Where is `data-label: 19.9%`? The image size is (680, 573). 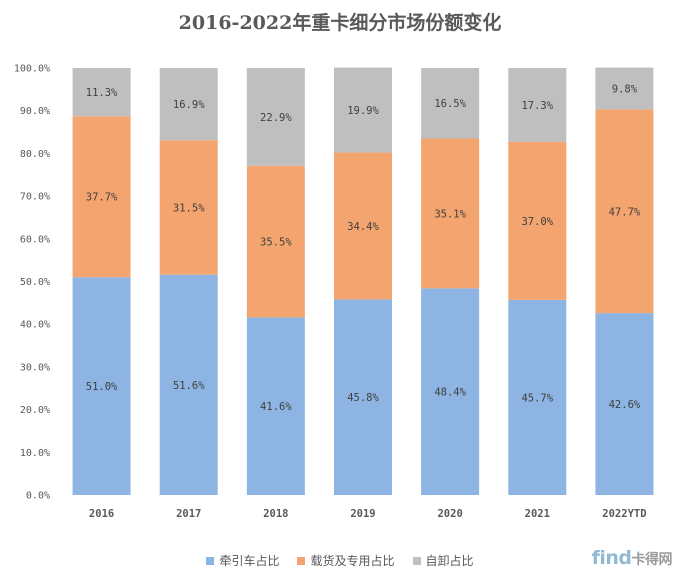 data-label: 19.9% is located at coordinates (363, 111).